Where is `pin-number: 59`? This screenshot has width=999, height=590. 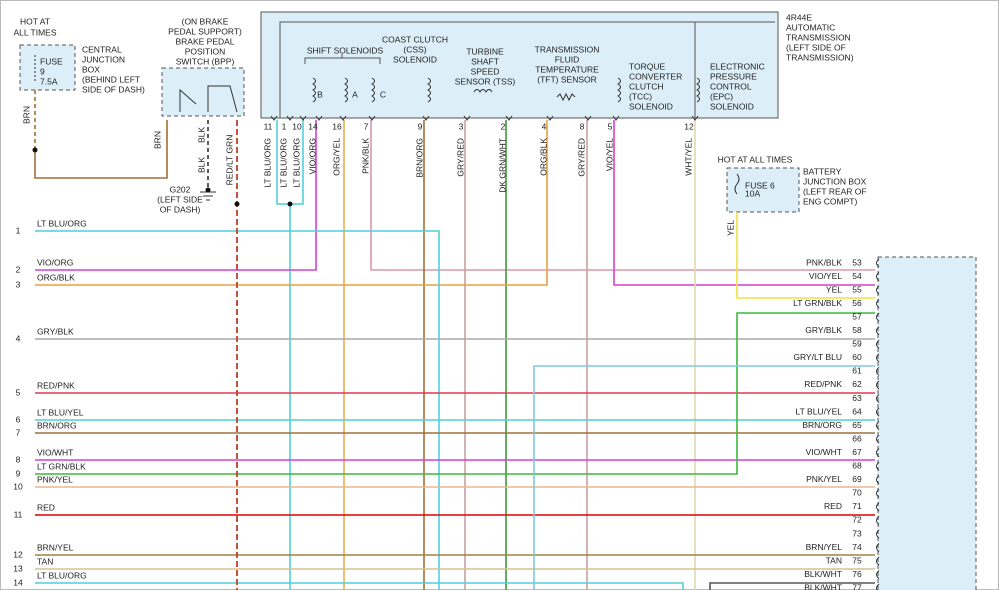 pin-number: 59 is located at coordinates (857, 344).